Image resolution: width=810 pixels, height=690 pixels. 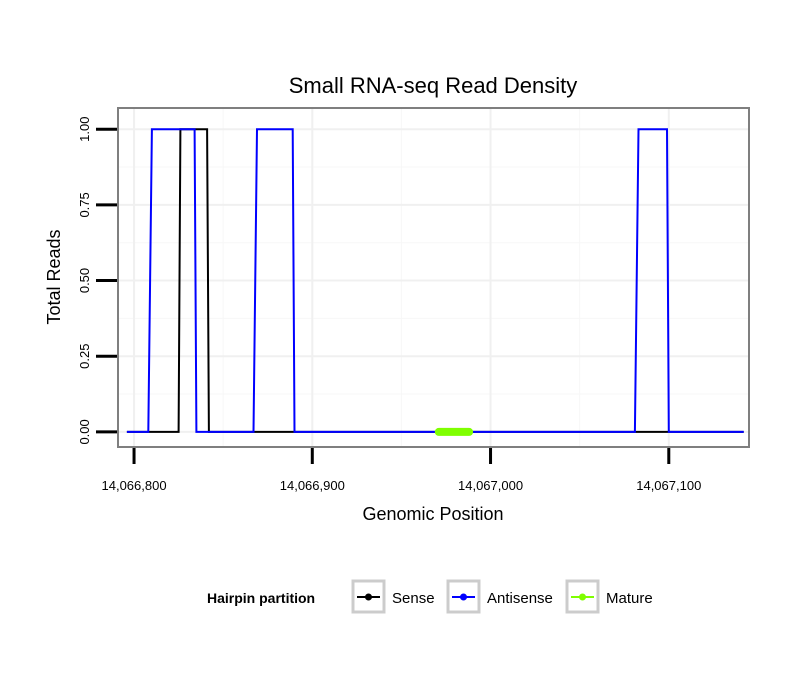 I want to click on y-tick-label-2: 0.50, so click(x=84, y=280).